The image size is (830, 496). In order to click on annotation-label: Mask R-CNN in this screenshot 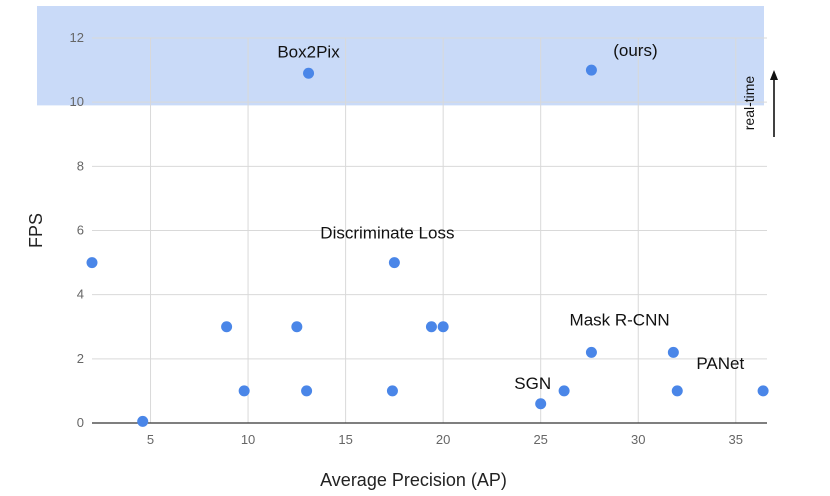, I will do `click(620, 319)`.